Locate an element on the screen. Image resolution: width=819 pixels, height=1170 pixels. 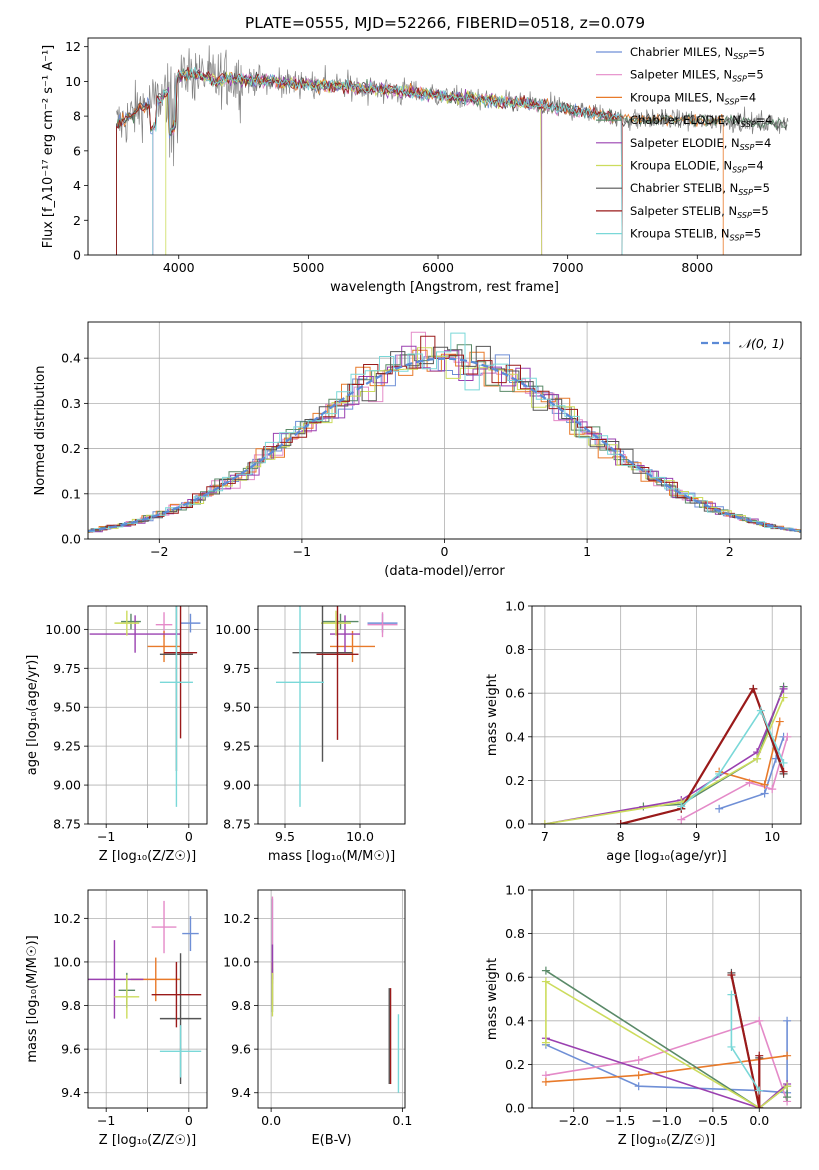
legend-entry: Kroupa STELIB, NSSP=5 is located at coordinates (695, 235).